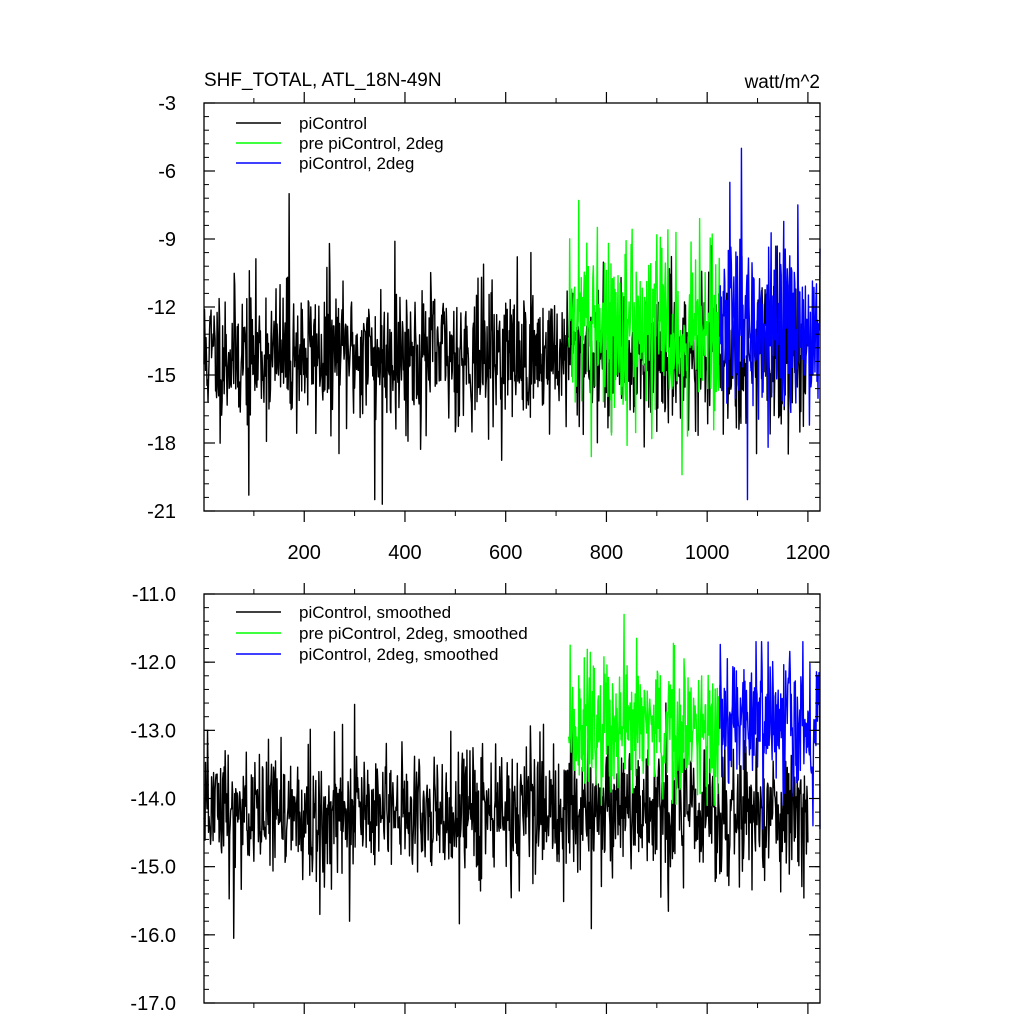 The height and width of the screenshot is (1024, 1024). Describe the element at coordinates (153, 663) in the screenshot. I see `y-tick-label: -12.0` at that location.